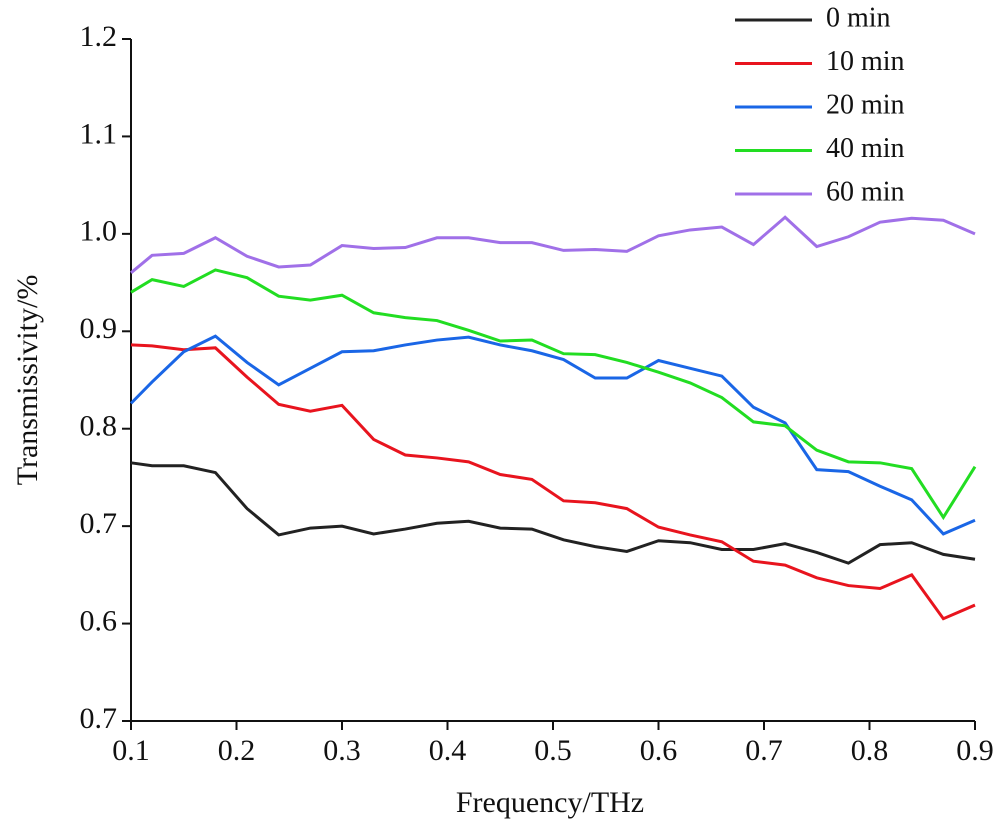  Describe the element at coordinates (550, 802) in the screenshot. I see `x-axis-label: Frequency/THz` at that location.